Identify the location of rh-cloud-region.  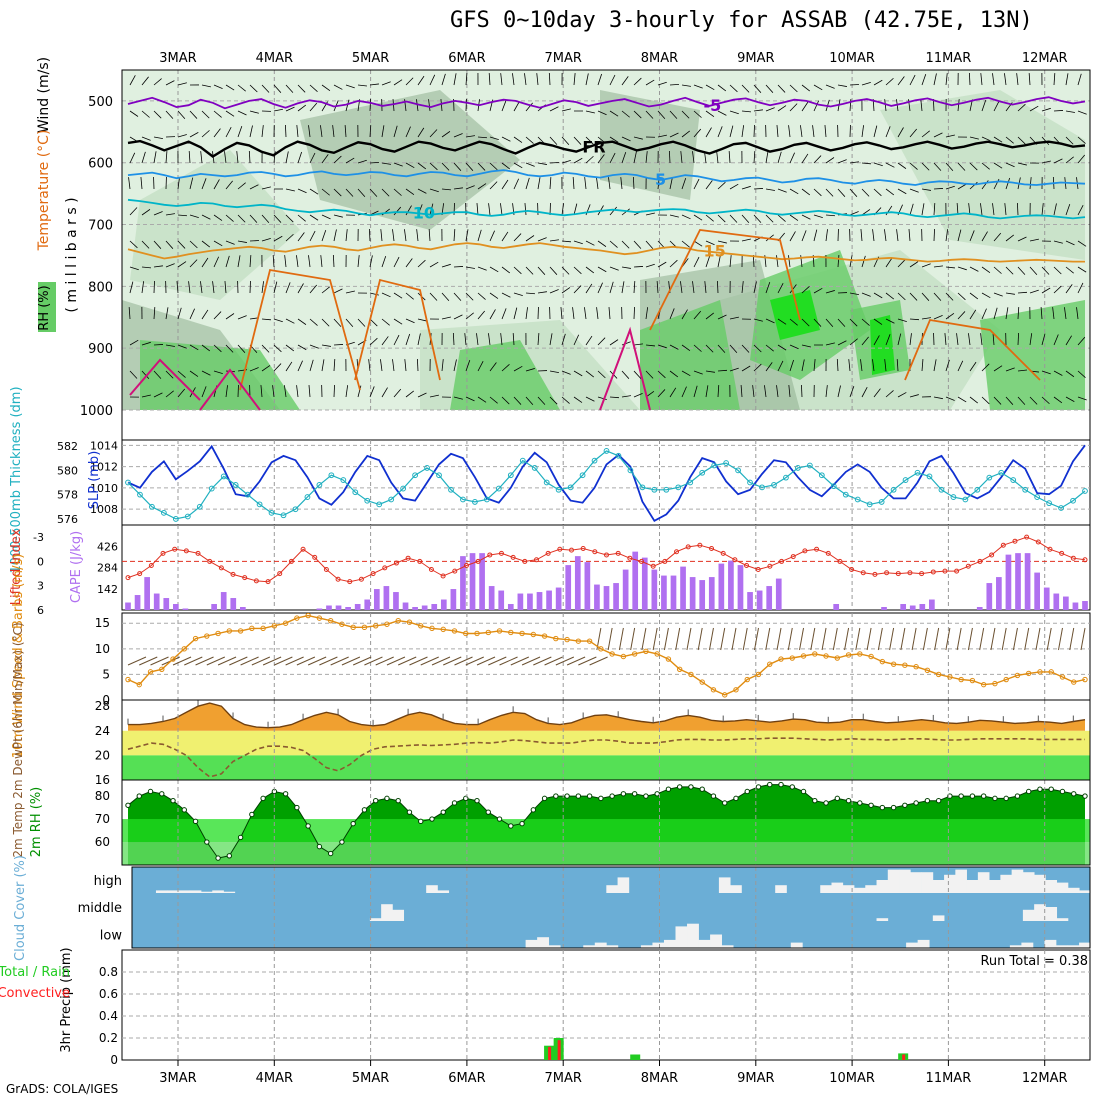
(410, 160).